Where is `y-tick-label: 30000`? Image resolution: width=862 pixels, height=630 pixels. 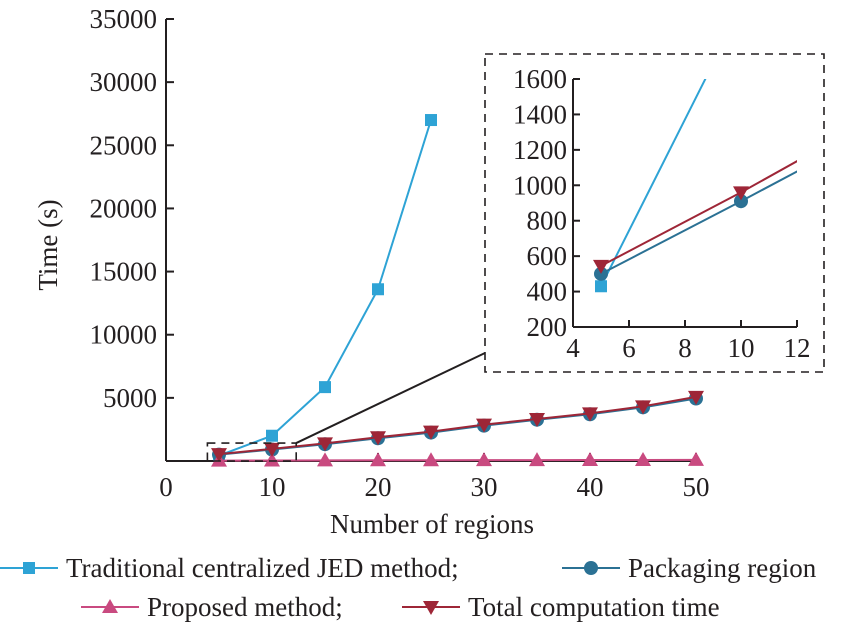
y-tick-label: 30000 is located at coordinates (124, 82).